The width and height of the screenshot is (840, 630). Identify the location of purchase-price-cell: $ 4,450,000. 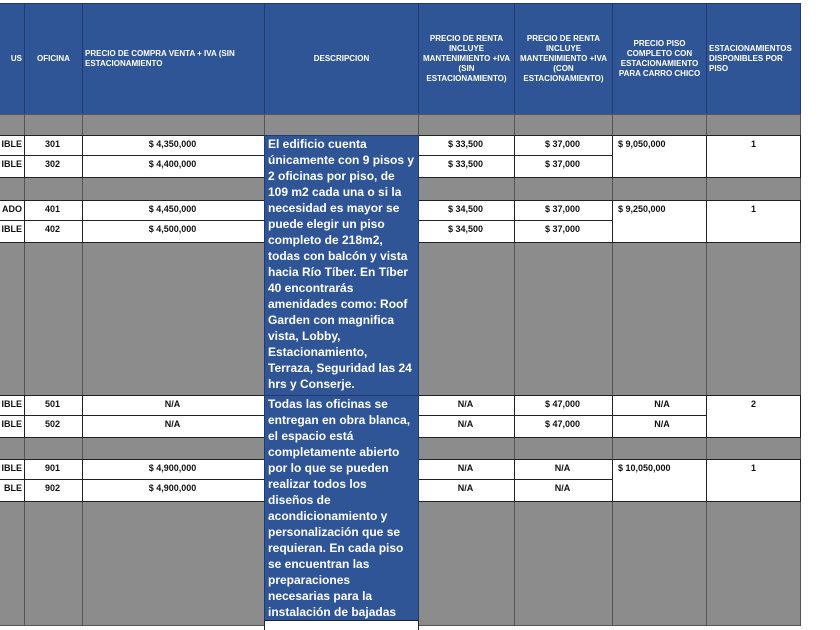
(173, 210).